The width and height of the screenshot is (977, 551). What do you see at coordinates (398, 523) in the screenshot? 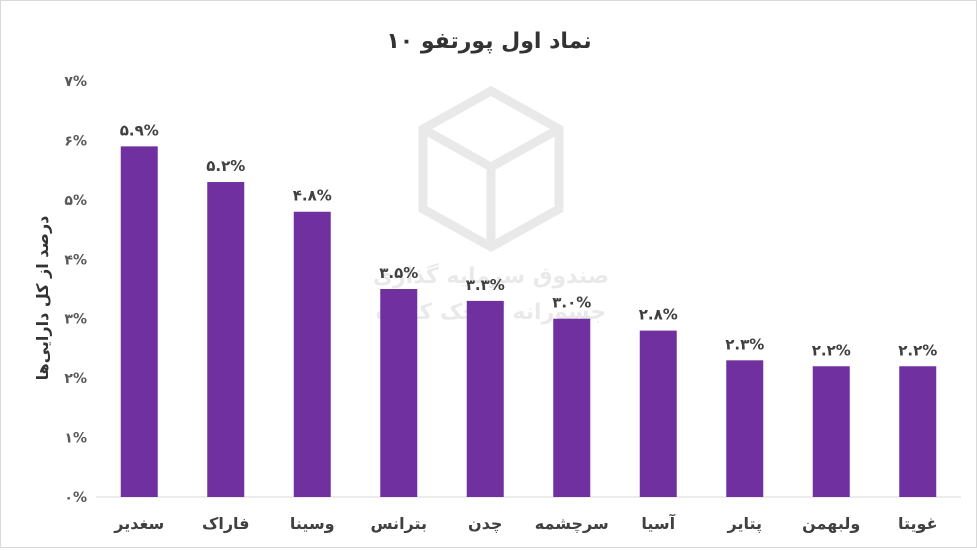
I see `x-tick-label: بترانس` at bounding box center [398, 523].